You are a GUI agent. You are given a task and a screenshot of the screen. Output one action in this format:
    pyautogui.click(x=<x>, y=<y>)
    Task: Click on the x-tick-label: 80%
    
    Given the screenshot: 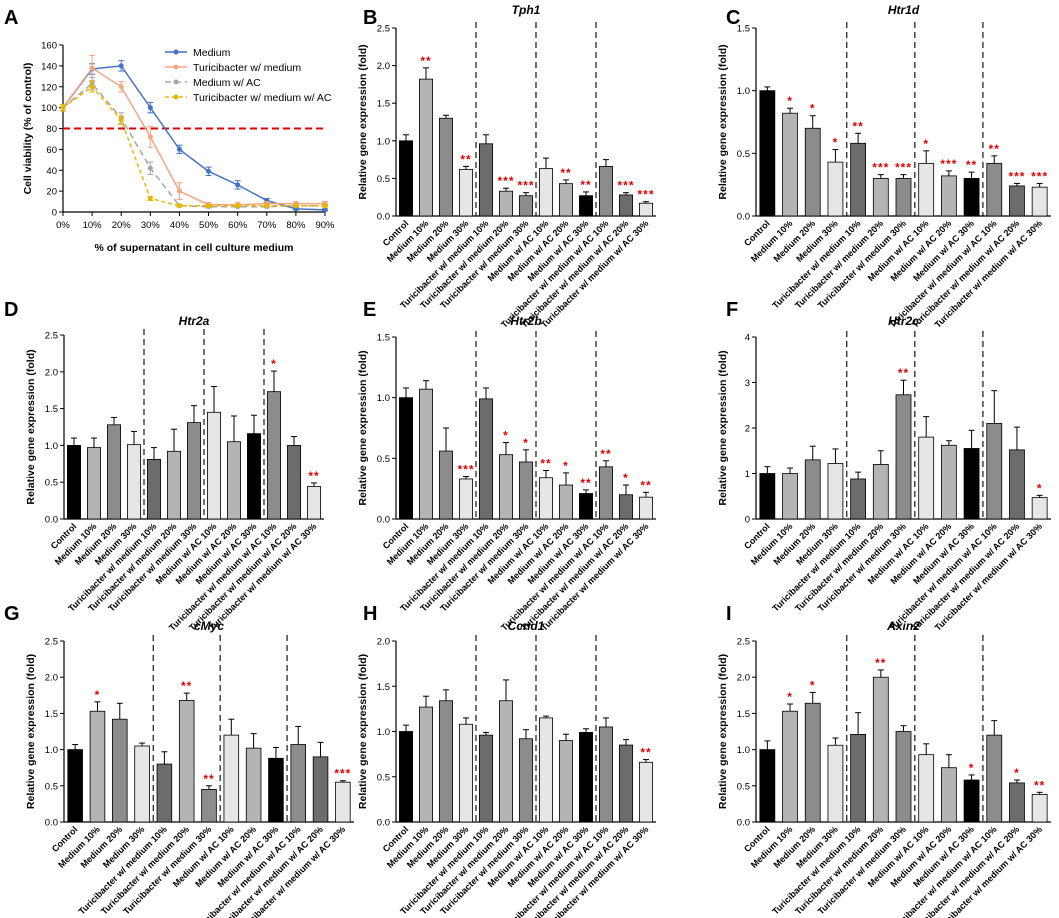 What is the action you would take?
    pyautogui.click(x=296, y=225)
    